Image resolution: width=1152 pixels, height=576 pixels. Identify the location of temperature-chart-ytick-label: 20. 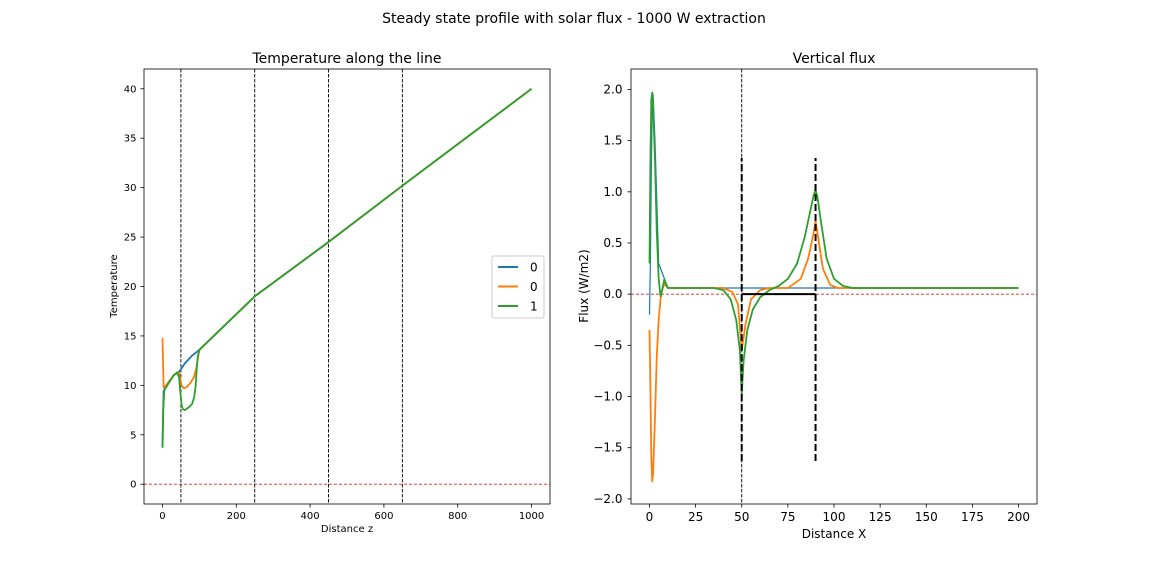
(130, 287).